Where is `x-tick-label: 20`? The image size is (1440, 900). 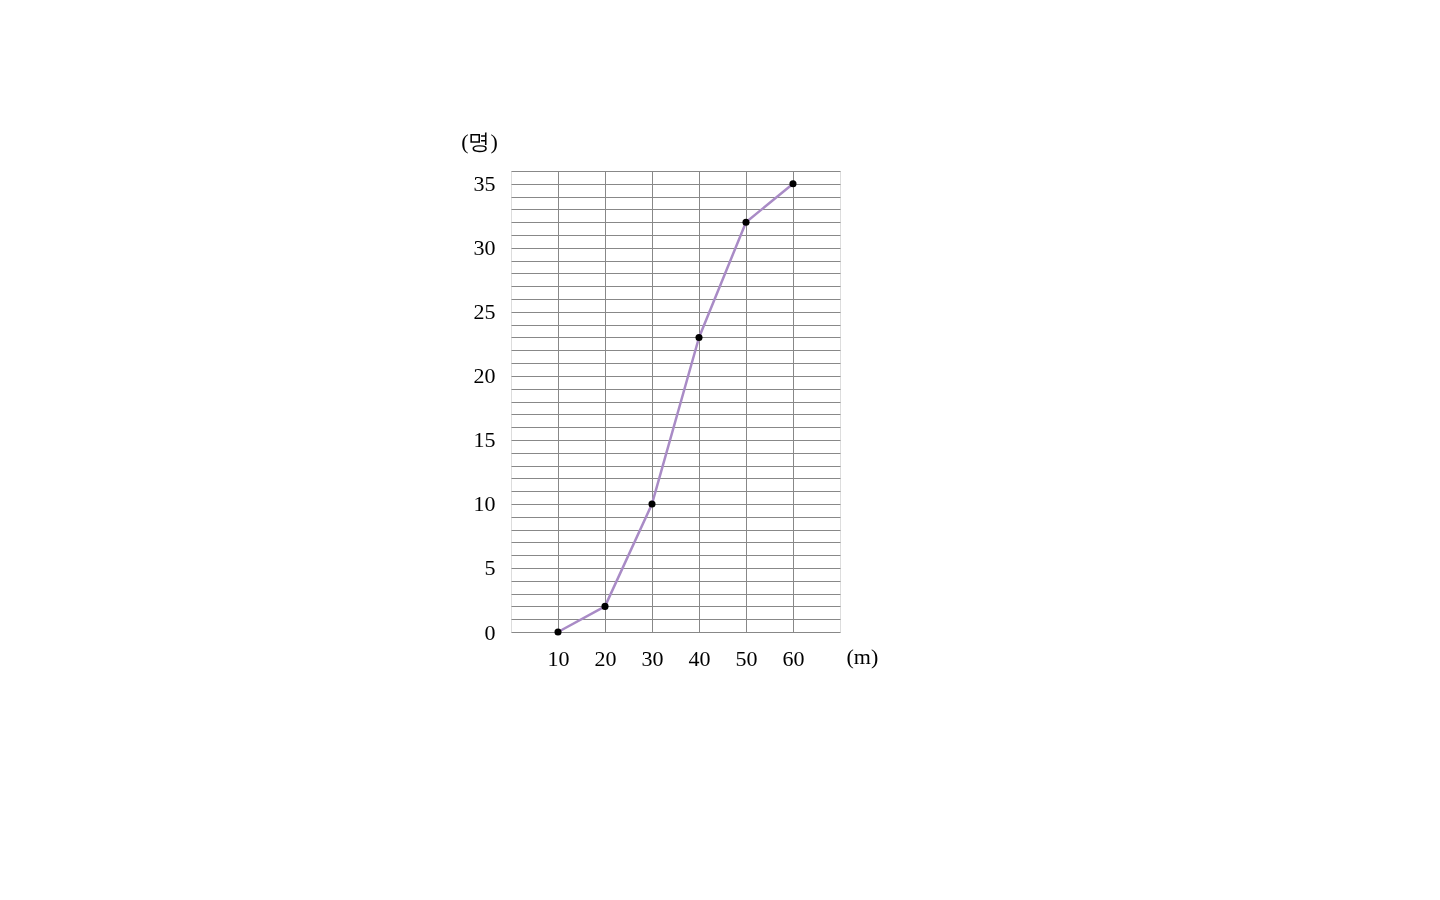 x-tick-label: 20 is located at coordinates (605, 658).